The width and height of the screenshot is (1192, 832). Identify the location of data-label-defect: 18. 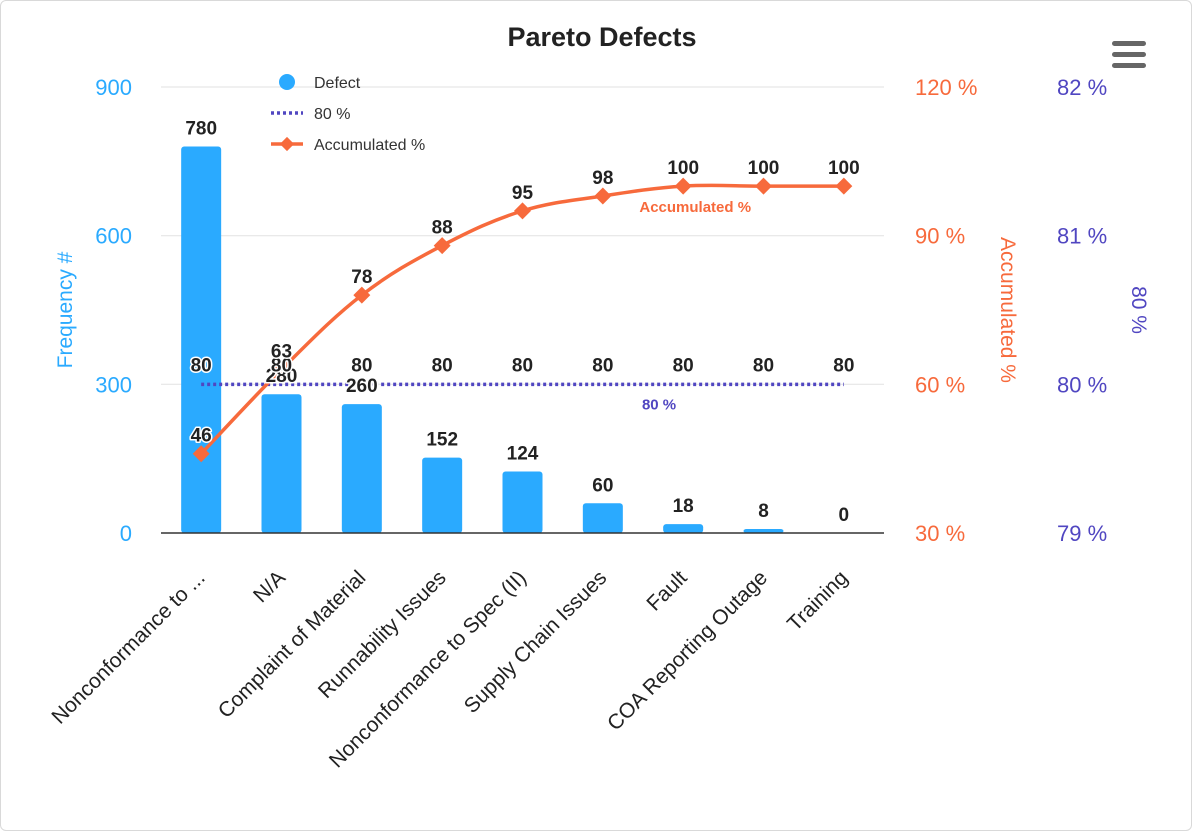
(683, 506).